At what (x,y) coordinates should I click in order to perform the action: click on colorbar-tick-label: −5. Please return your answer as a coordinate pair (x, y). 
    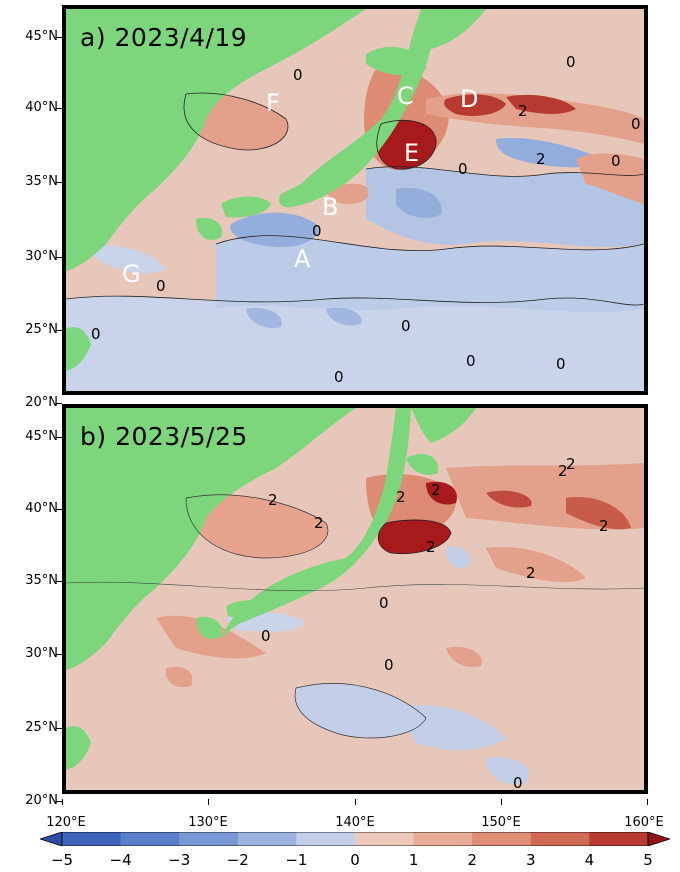
    Looking at the image, I should click on (62, 860).